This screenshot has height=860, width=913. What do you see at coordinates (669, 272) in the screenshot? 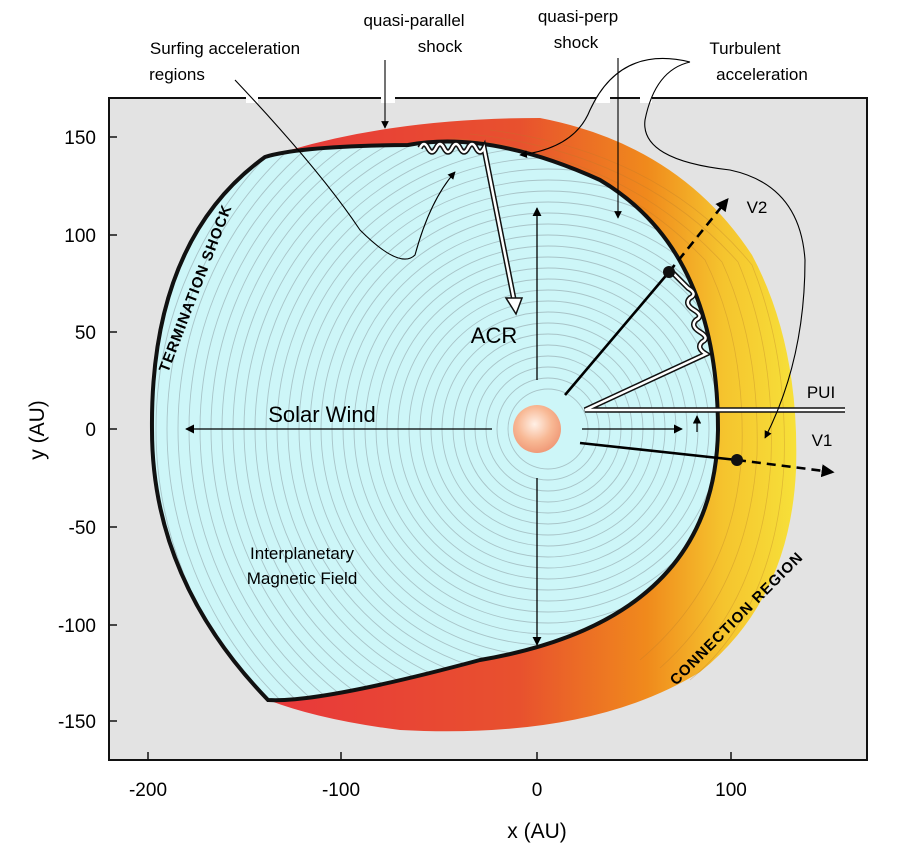
I see `v2-dot` at bounding box center [669, 272].